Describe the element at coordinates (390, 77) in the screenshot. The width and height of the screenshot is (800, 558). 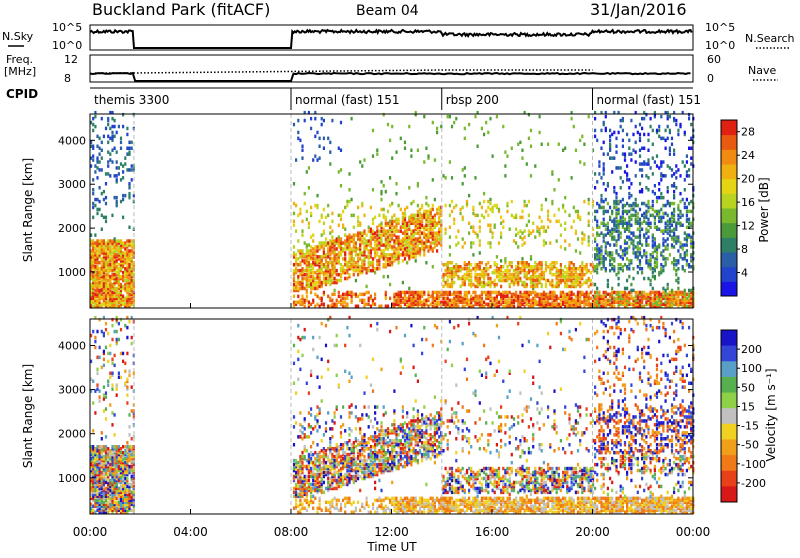
I see `frequency-line` at that location.